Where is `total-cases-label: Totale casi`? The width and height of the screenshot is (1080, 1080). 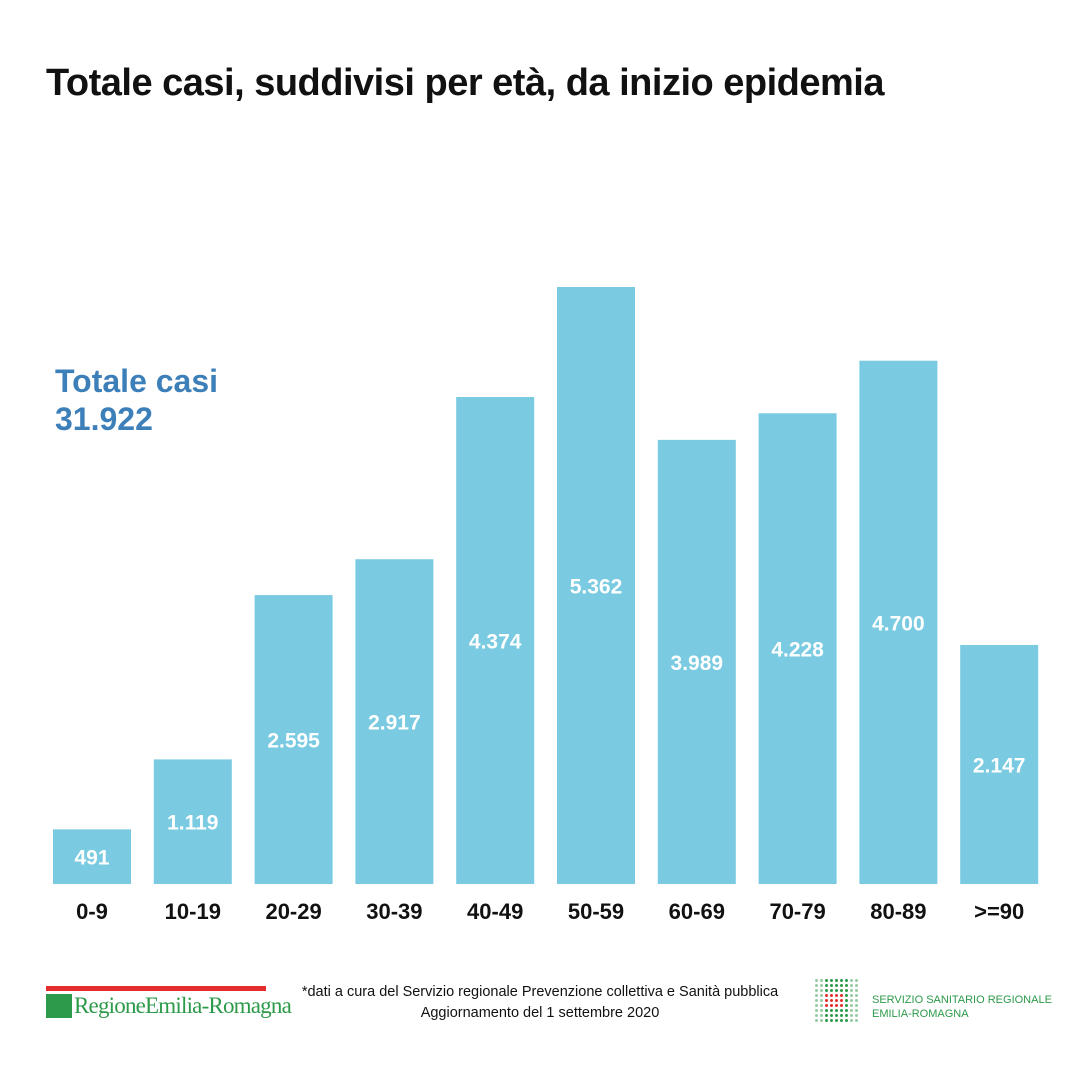
total-cases-label: Totale casi is located at coordinates (137, 381).